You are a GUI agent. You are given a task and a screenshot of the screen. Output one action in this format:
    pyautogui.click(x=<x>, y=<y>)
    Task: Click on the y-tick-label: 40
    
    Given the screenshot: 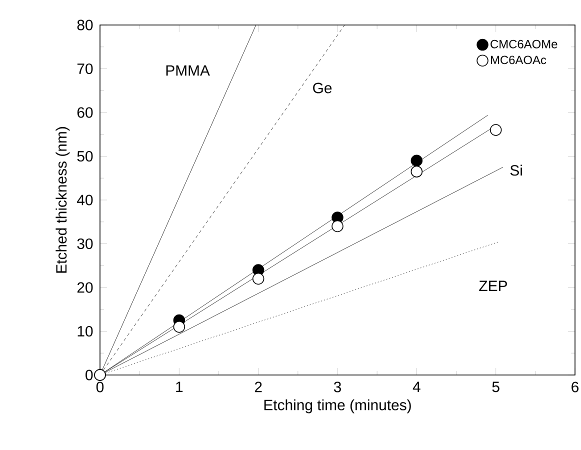 What is the action you would take?
    pyautogui.click(x=85, y=200)
    